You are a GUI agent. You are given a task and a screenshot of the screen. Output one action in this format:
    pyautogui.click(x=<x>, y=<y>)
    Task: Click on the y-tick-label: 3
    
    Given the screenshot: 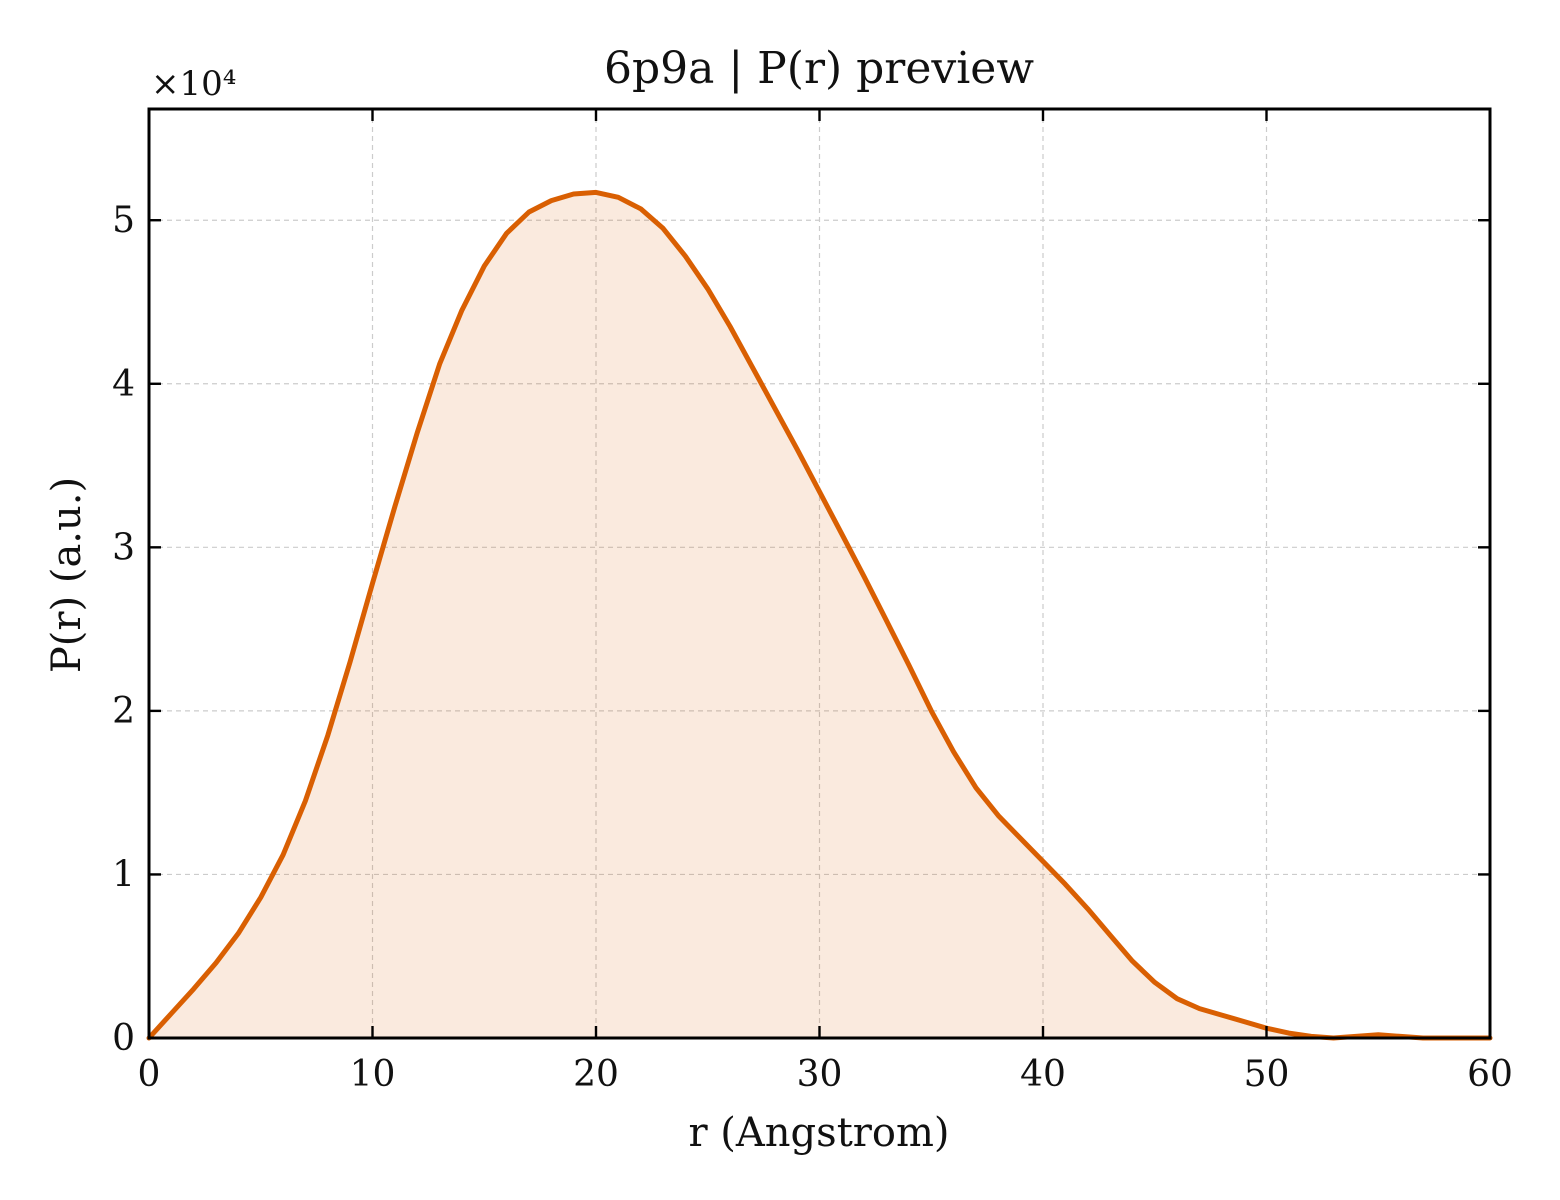 What is the action you would take?
    pyautogui.click(x=123, y=547)
    